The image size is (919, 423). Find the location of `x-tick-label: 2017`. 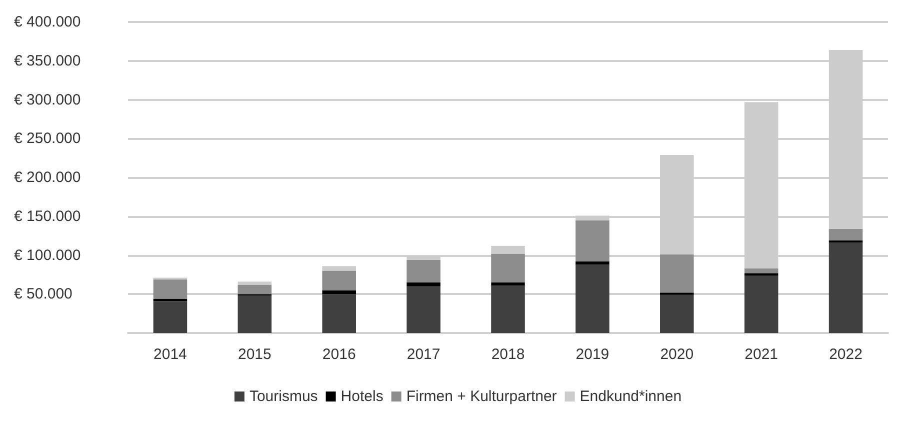

x-tick-label: 2017 is located at coordinates (423, 354).